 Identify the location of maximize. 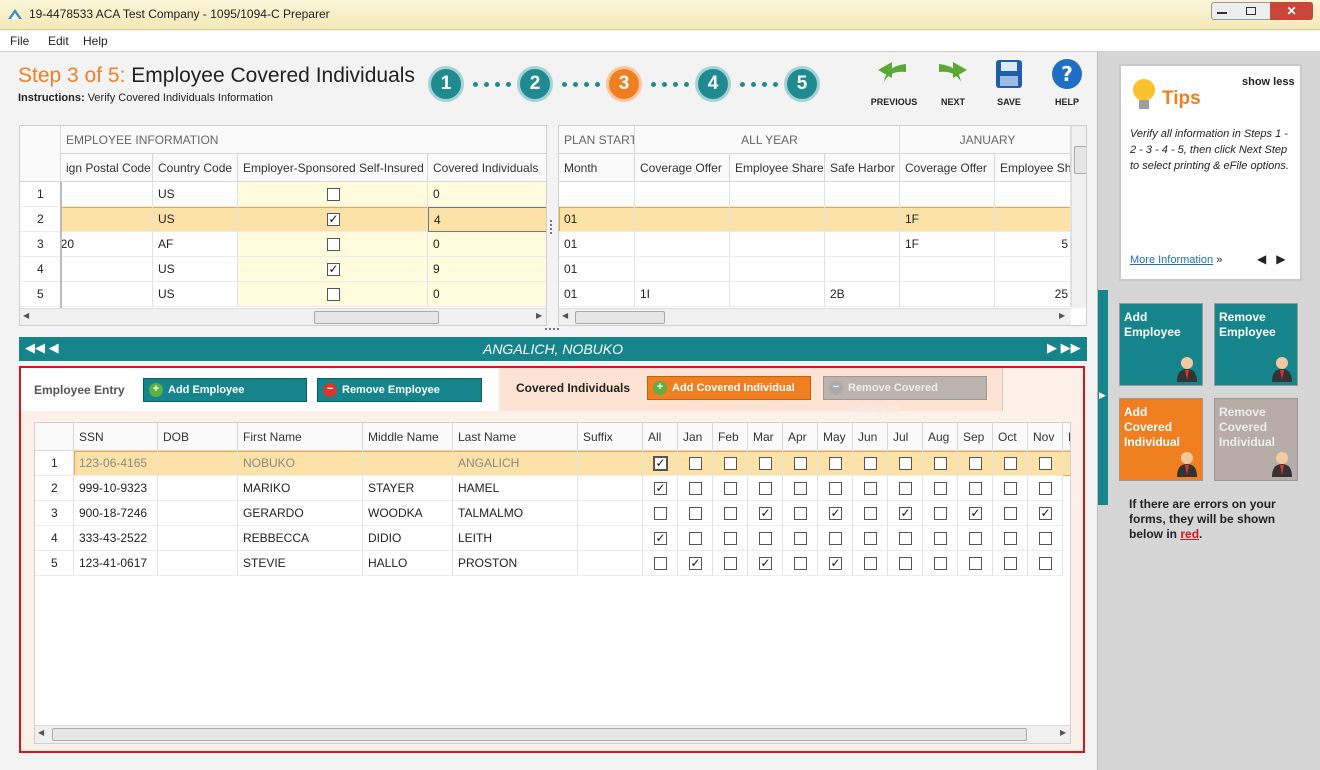
(1251, 11).